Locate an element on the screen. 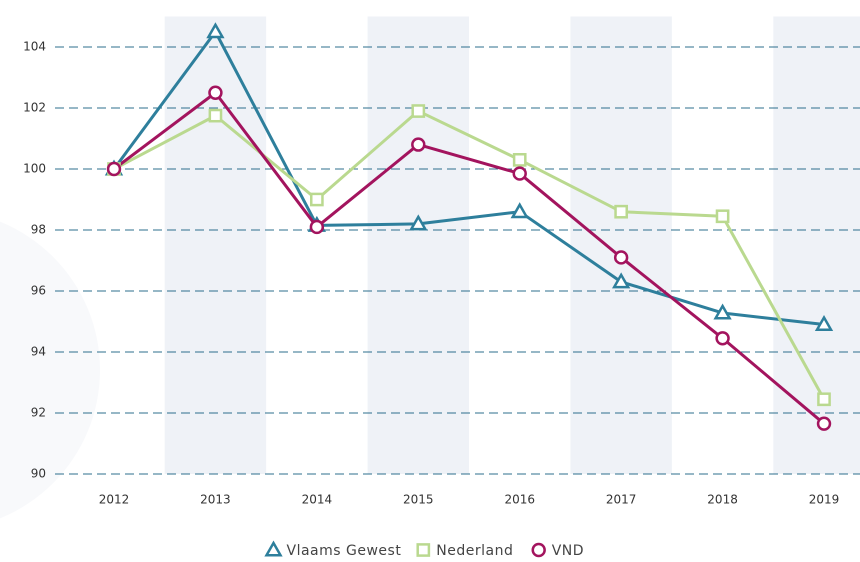  legend-label: Nederland is located at coordinates (474, 551).